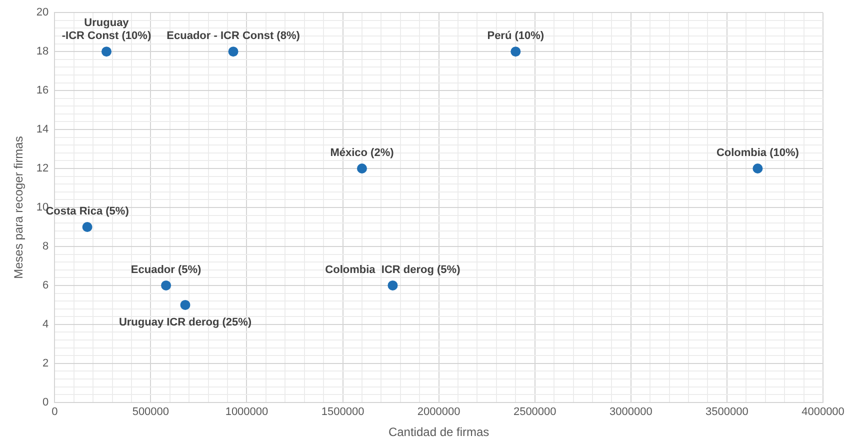  What do you see at coordinates (42, 12) in the screenshot?
I see `y-tick-label: 20` at bounding box center [42, 12].